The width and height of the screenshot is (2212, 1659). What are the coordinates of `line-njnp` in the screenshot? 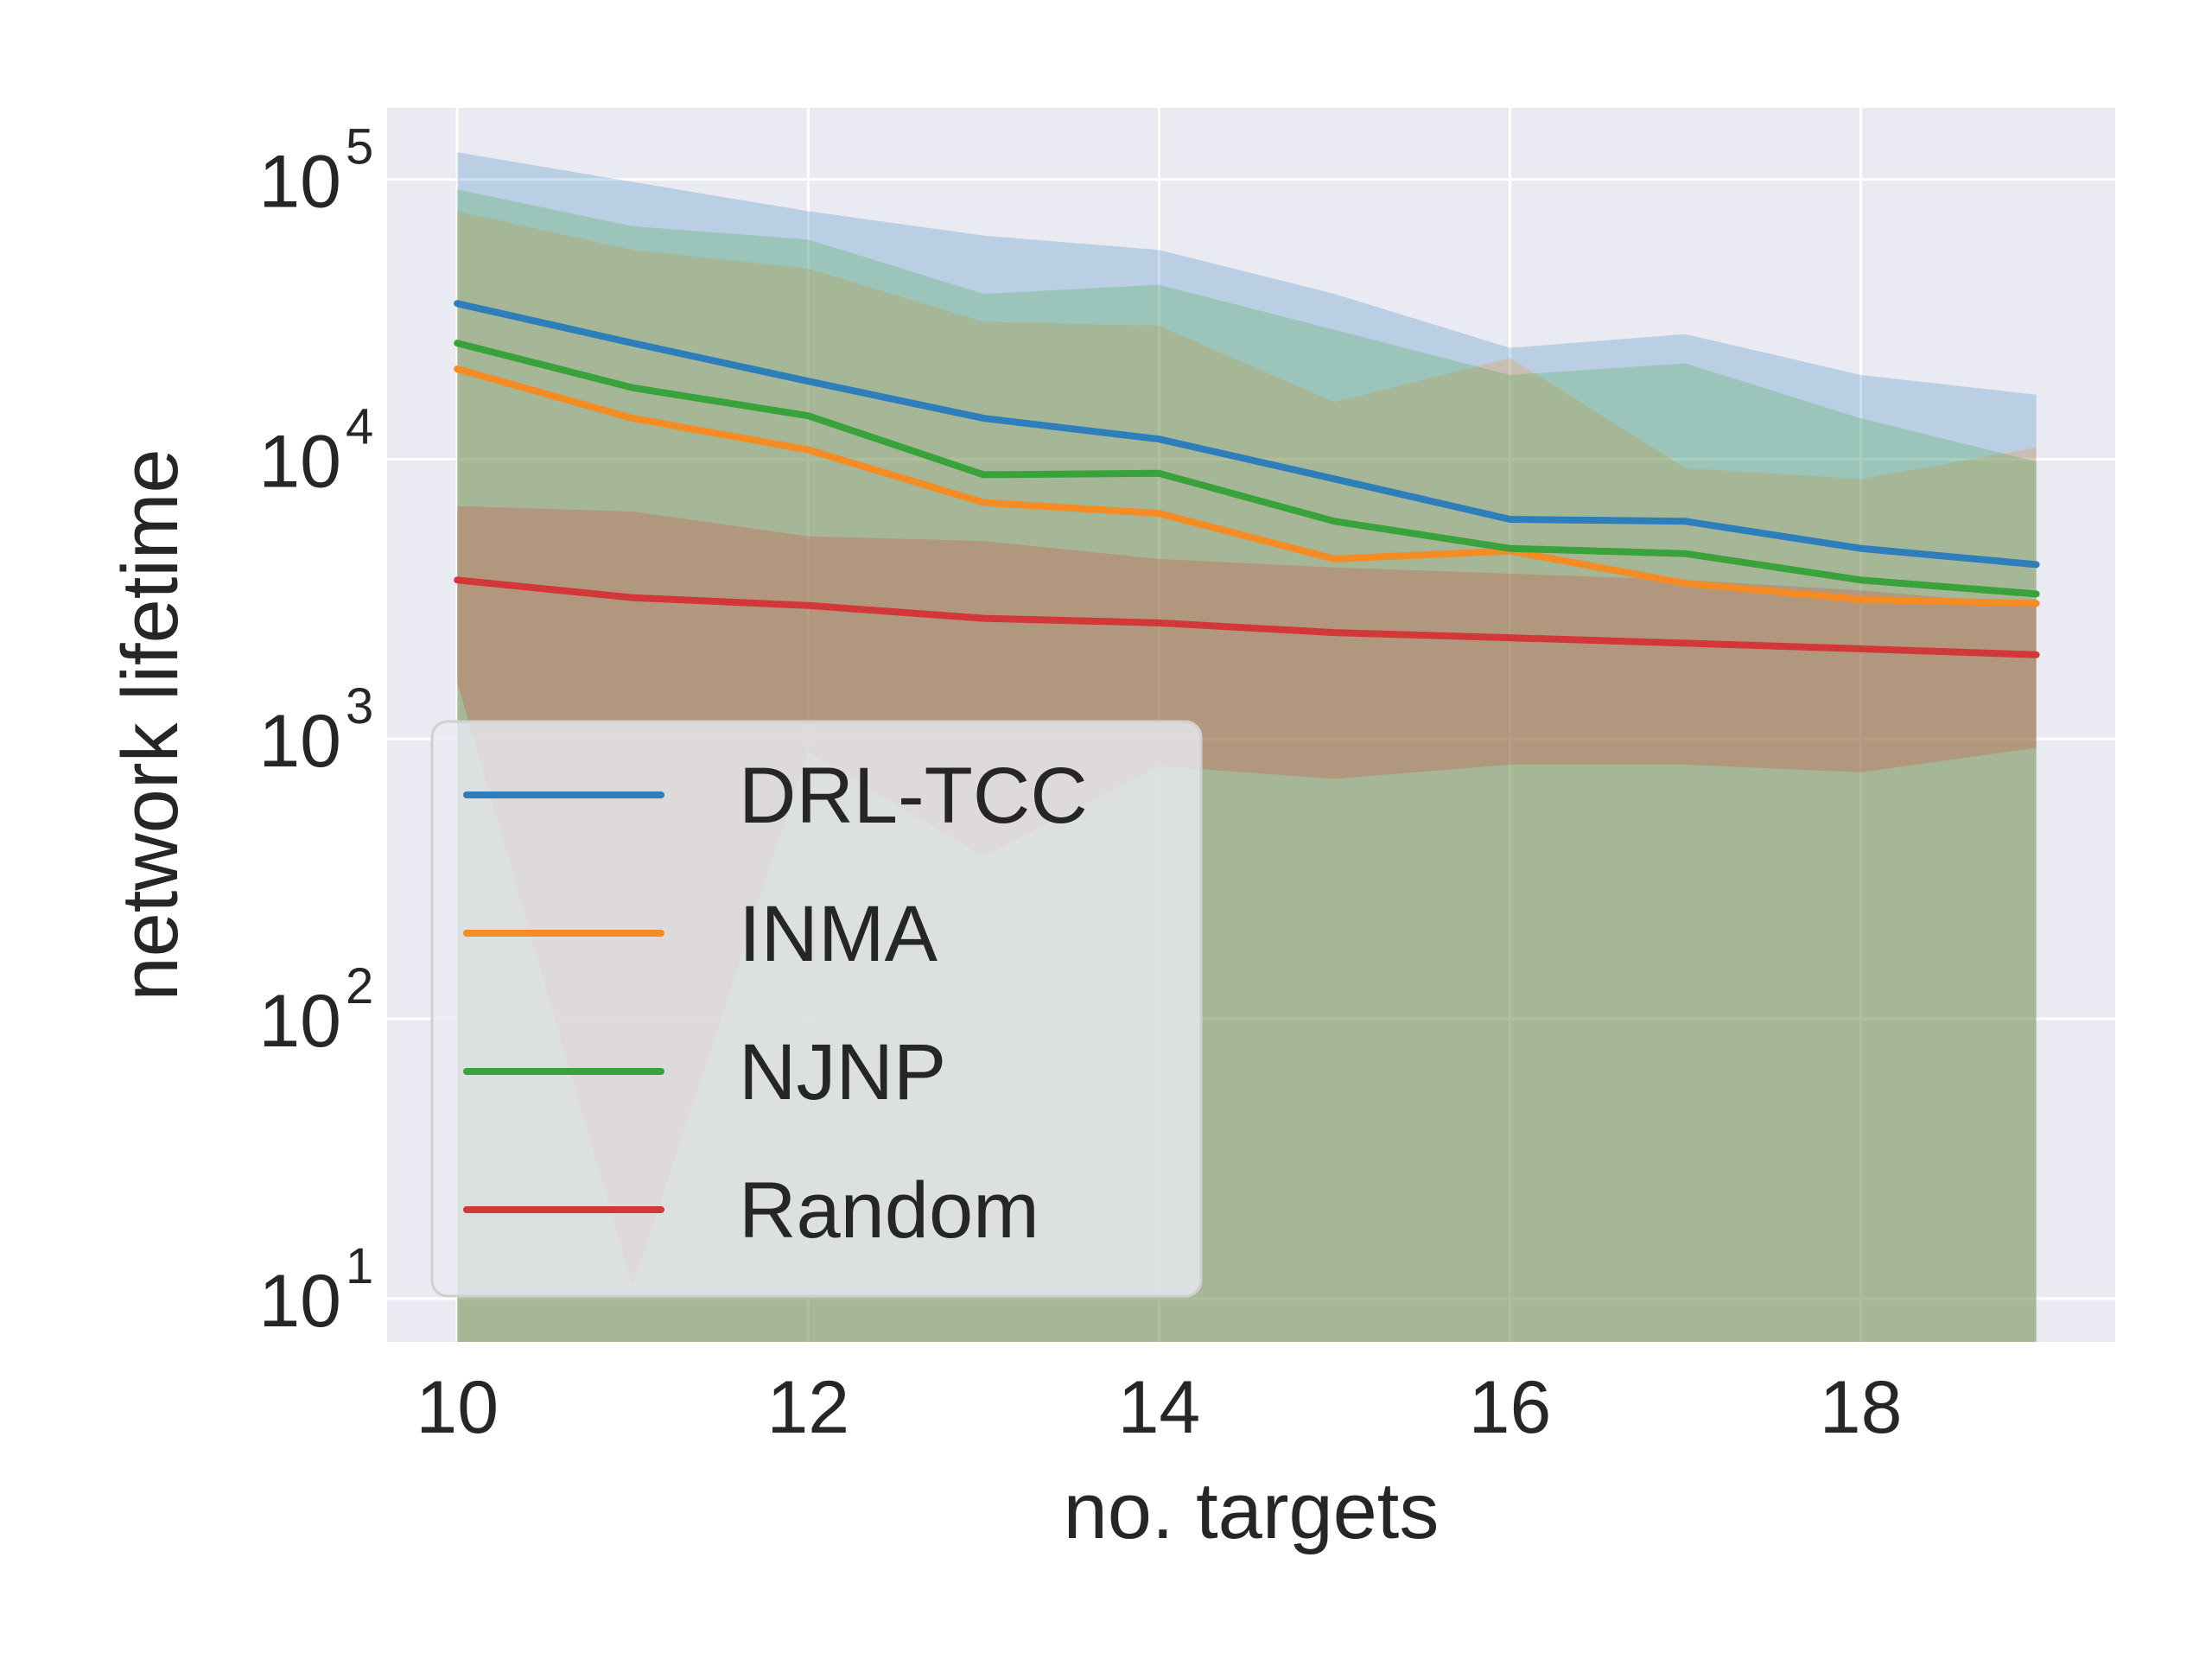 It's located at (1247, 469).